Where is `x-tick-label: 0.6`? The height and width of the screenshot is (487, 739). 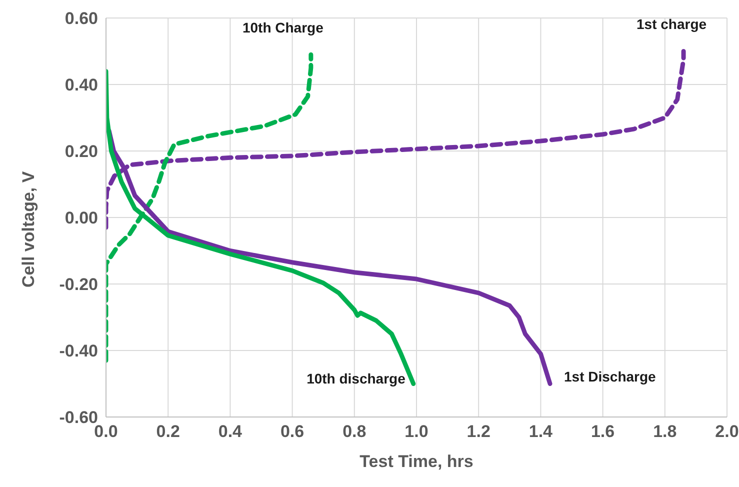 x-tick-label: 0.6 is located at coordinates (292, 432).